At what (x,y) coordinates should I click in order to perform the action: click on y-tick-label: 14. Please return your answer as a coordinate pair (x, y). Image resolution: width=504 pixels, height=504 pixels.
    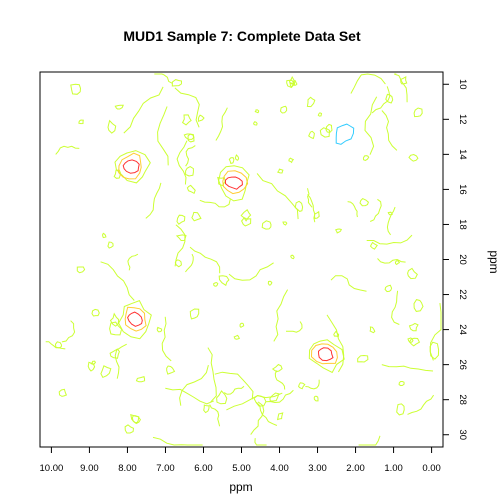
    Looking at the image, I should click on (462, 154).